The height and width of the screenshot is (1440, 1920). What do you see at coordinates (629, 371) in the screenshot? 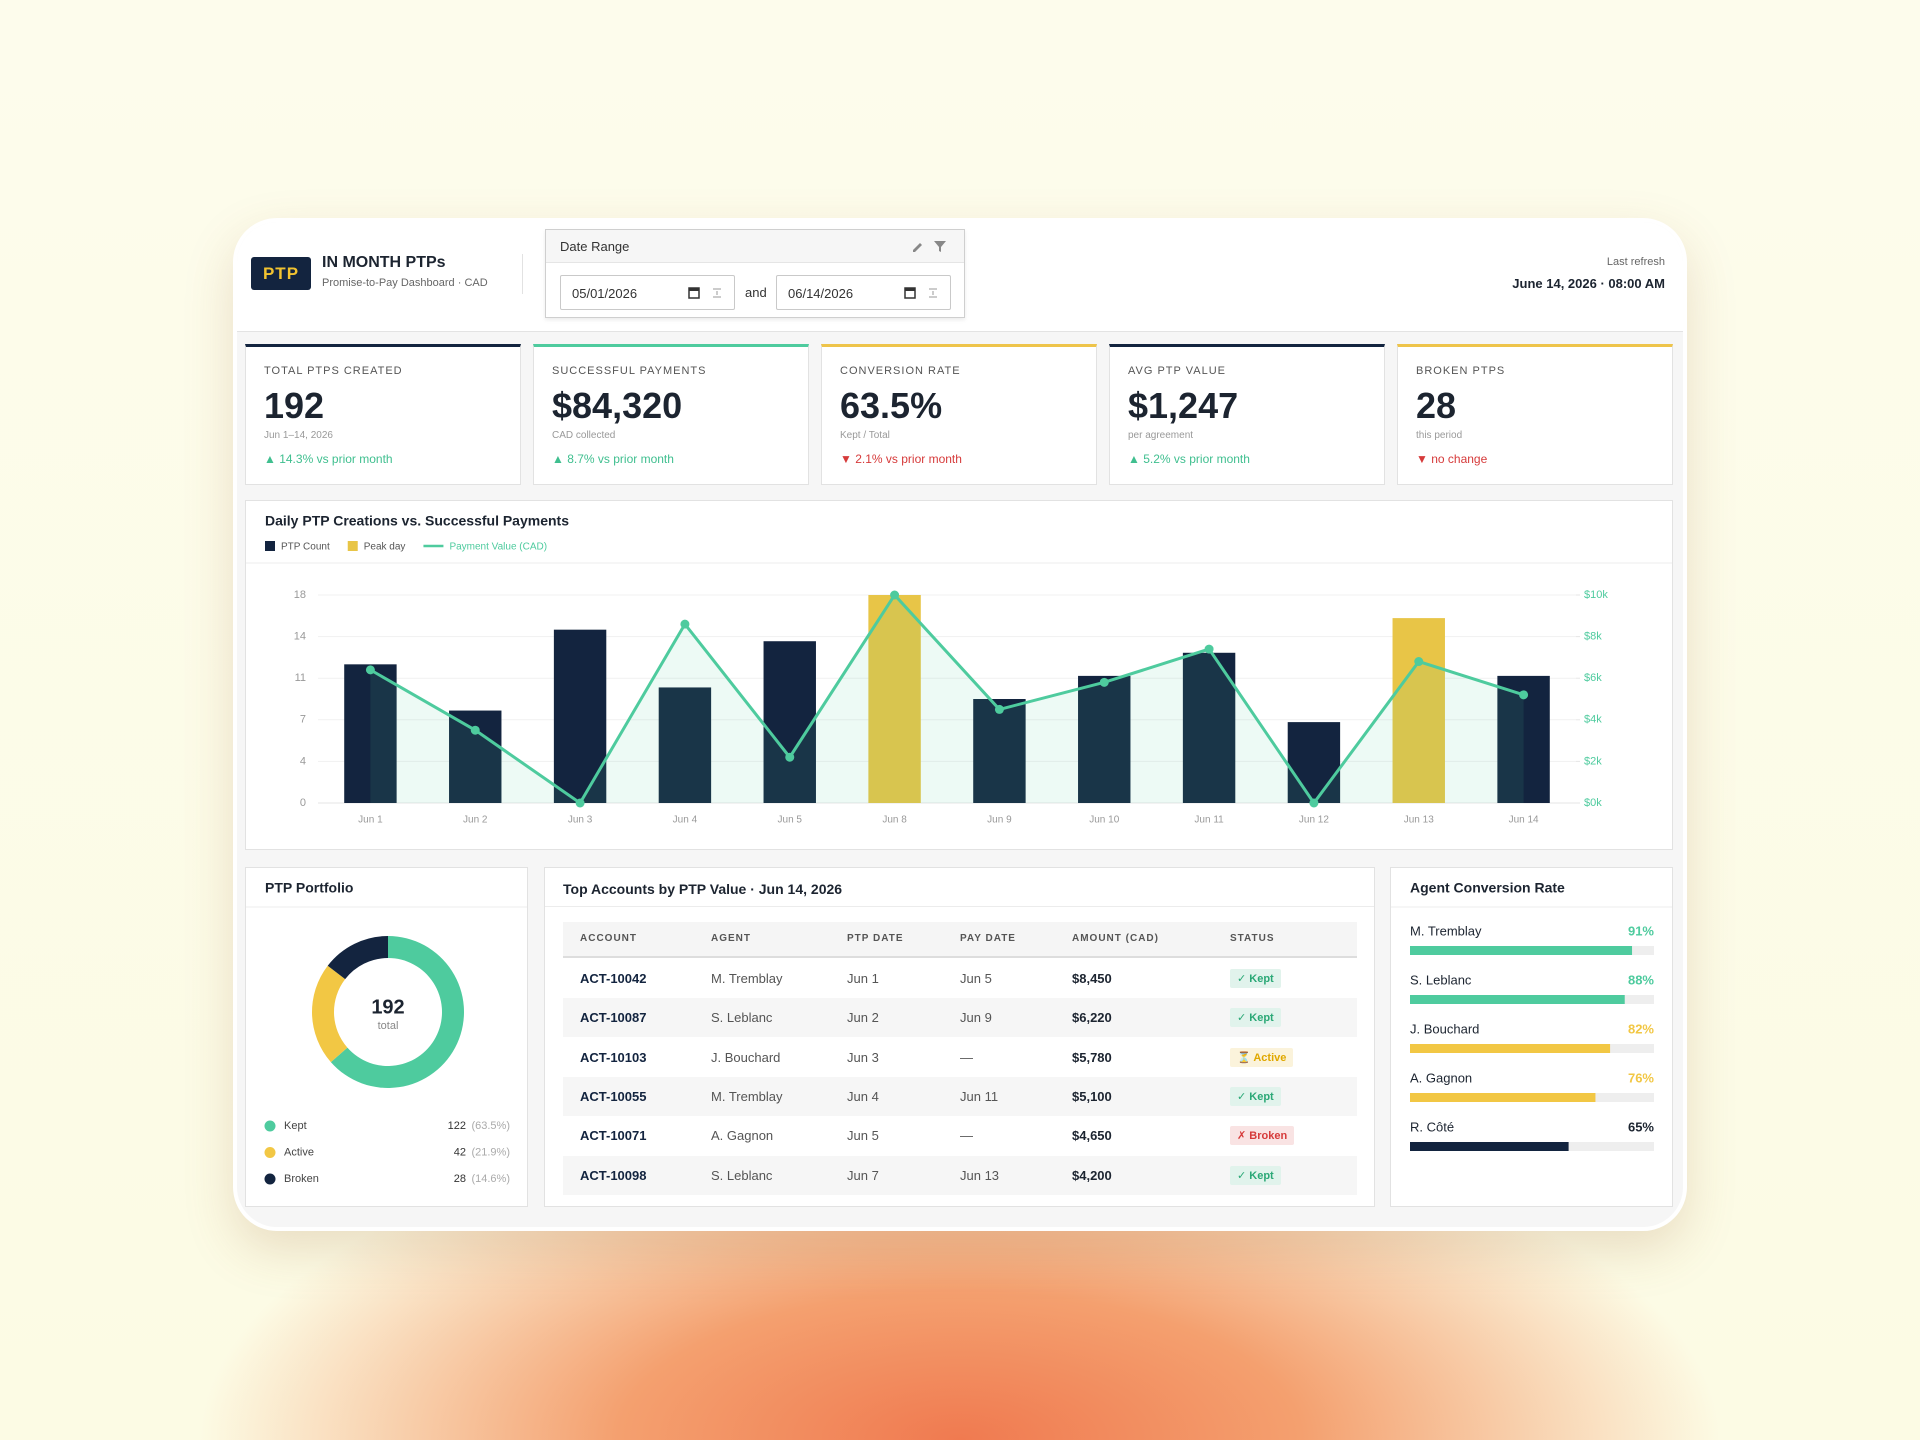
I see `kpi-label: SUCCESSFUL PAYMENTS` at bounding box center [629, 371].